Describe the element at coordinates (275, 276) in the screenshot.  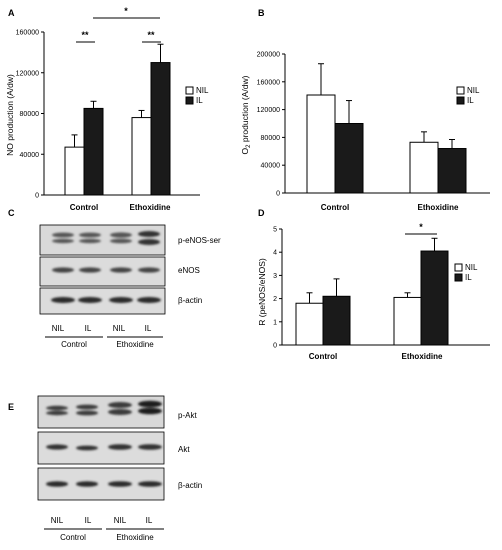
I see `chart-d-ytick-label: 3` at that location.